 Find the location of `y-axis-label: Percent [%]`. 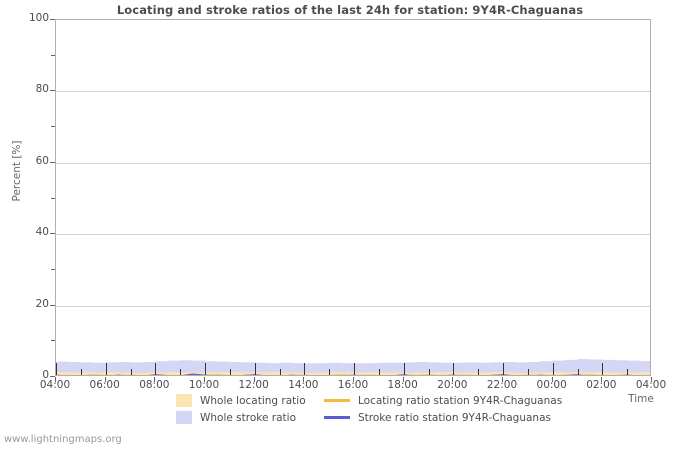

y-axis-label: Percent [%] is located at coordinates (17, 171).